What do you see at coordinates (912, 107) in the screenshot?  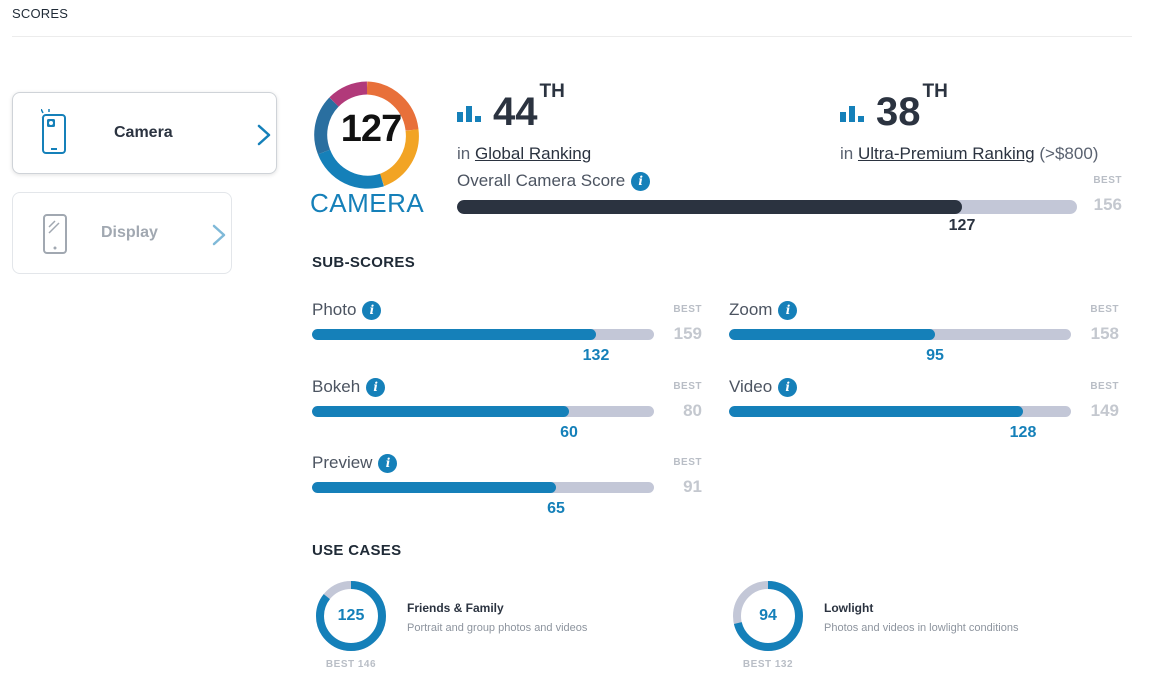 I see `ultra-premium-rank-number: 38 TH` at bounding box center [912, 107].